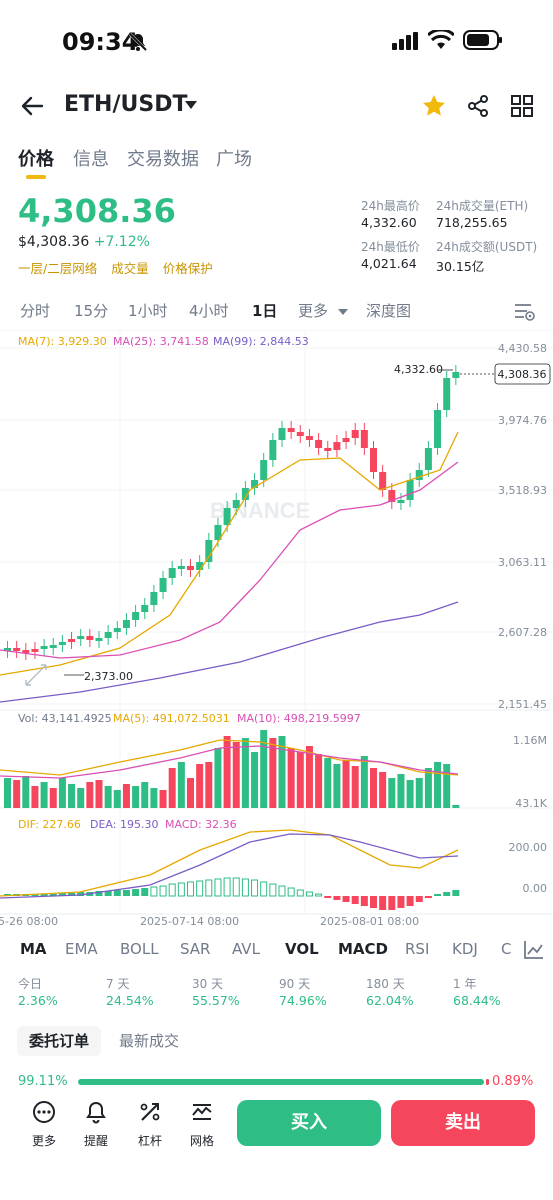 The width and height of the screenshot is (553, 1200). What do you see at coordinates (460, 266) in the screenshot?
I see `vol-usdt-value: 30.15亿` at bounding box center [460, 266].